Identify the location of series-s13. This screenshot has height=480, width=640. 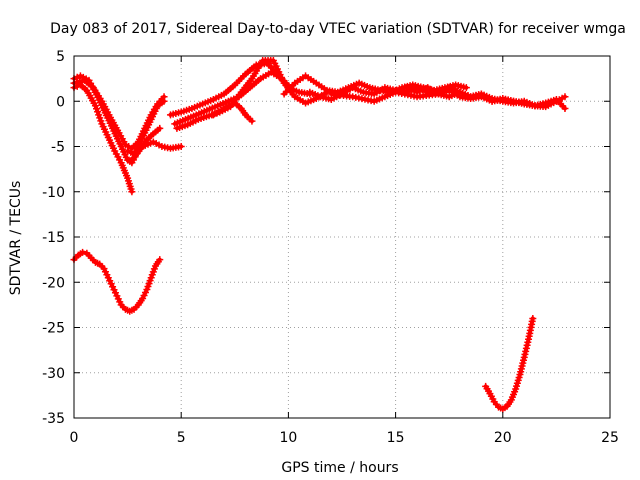
(481, 97).